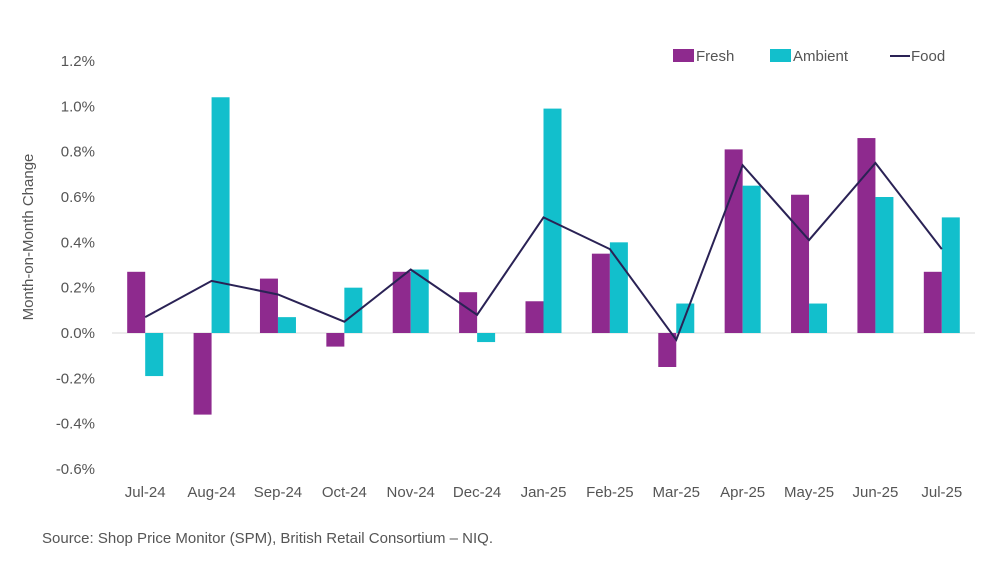 The height and width of the screenshot is (563, 1000). I want to click on x-tick-label: Jan-25, so click(544, 492).